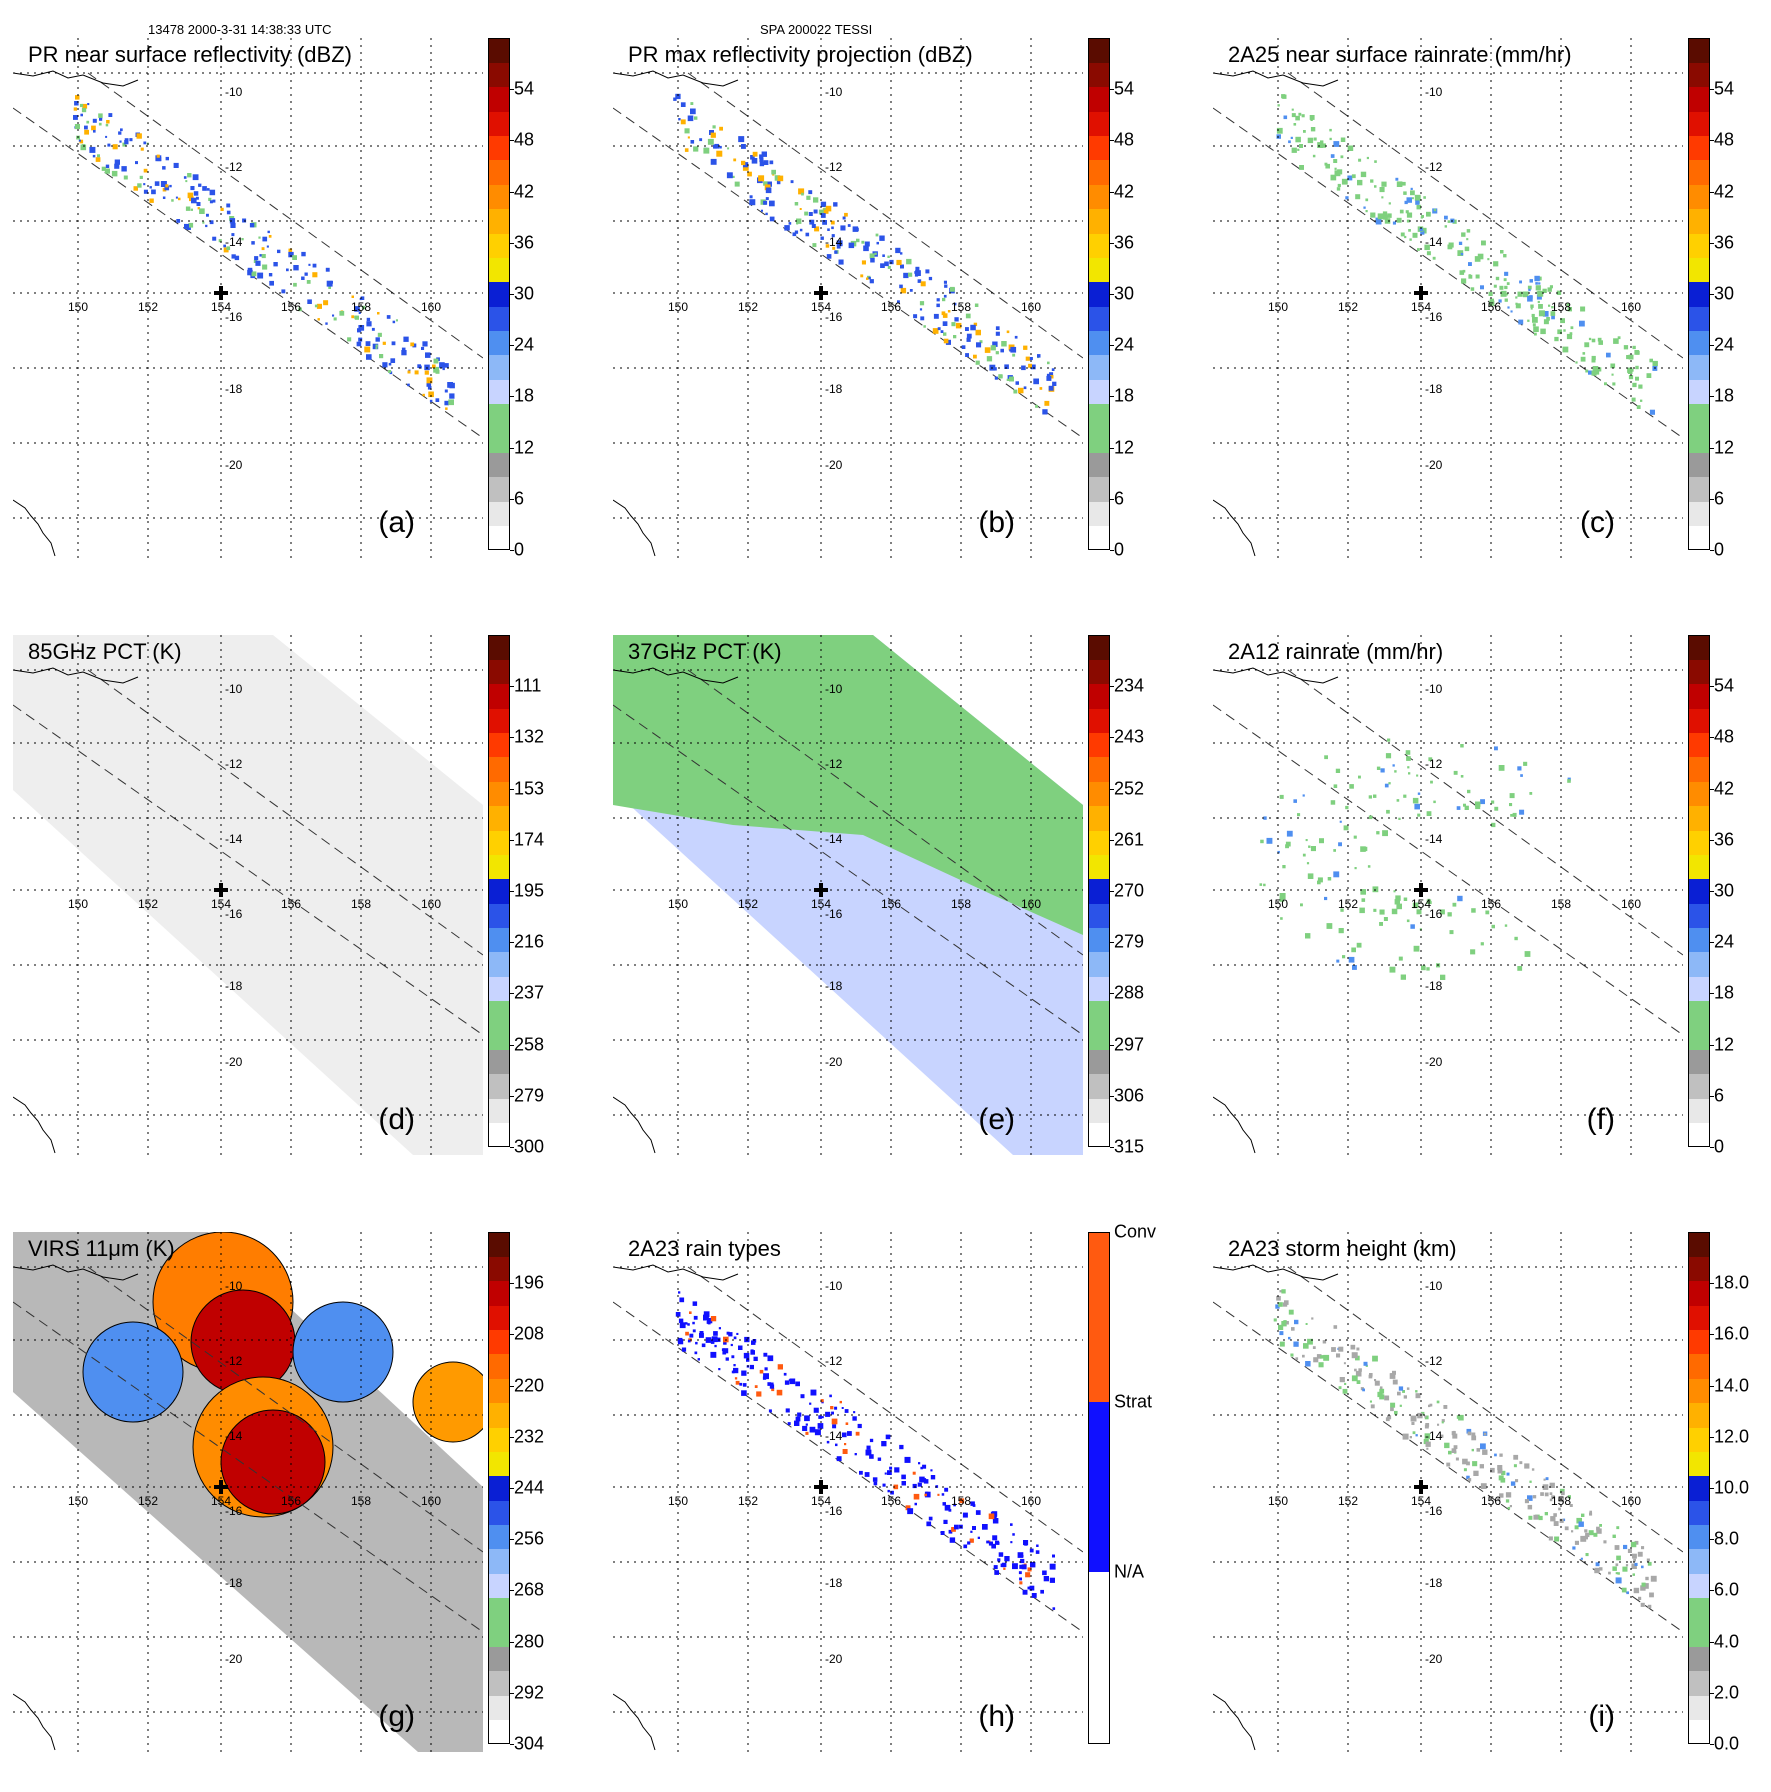 This screenshot has width=1771, height=1792. What do you see at coordinates (516, 896) in the screenshot?
I see `colorbar: 300 279 258 237 216 195 174 153 132 111` at bounding box center [516, 896].